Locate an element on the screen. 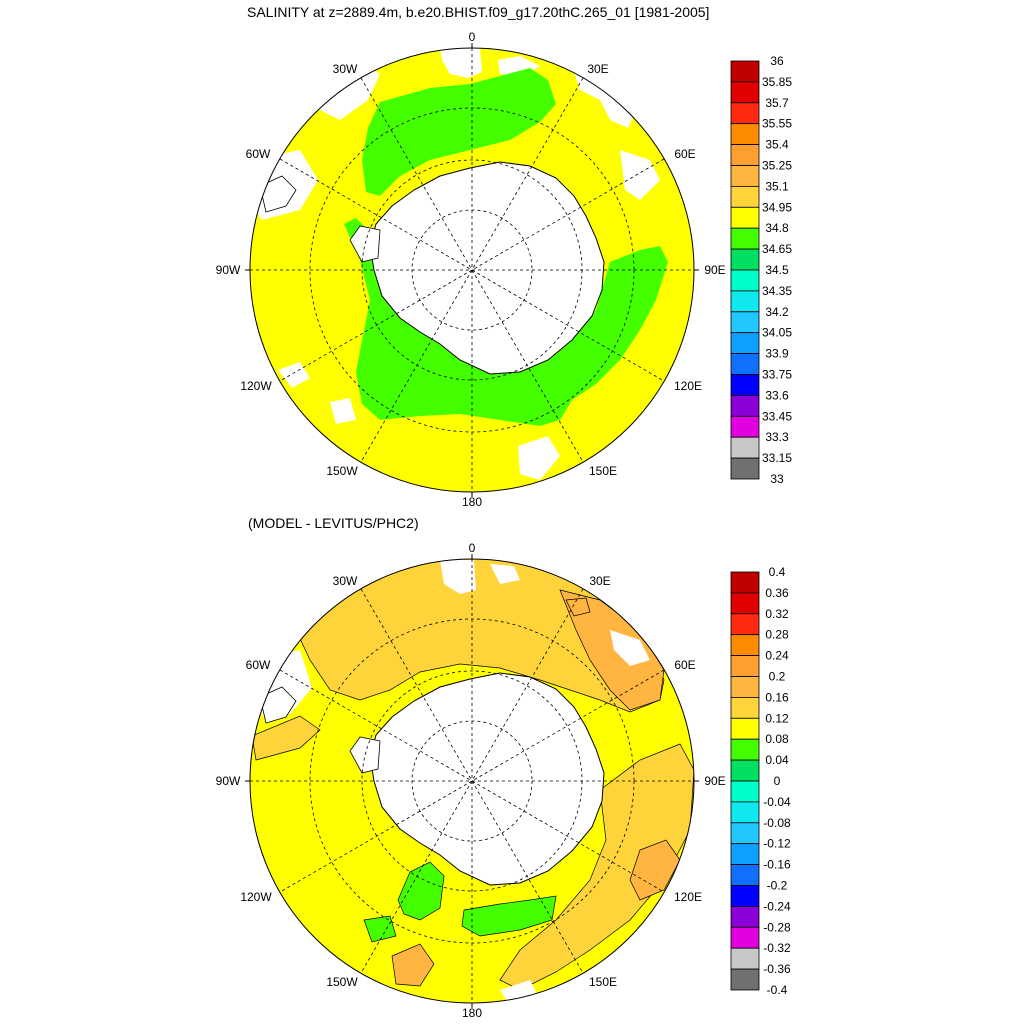 The width and height of the screenshot is (1024, 1024). colorbar-label: 35.7 is located at coordinates (777, 103).